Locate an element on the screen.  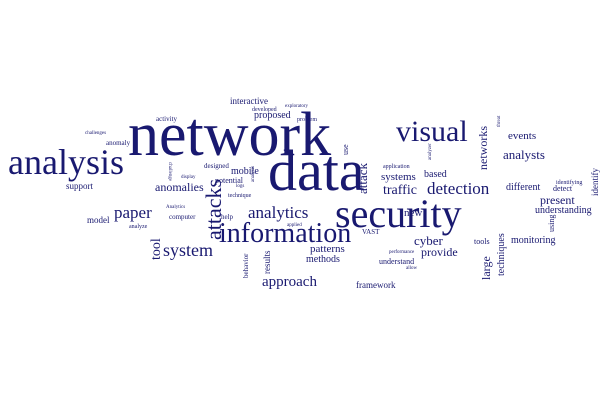
word-data: data is located at coordinates (316, 170).